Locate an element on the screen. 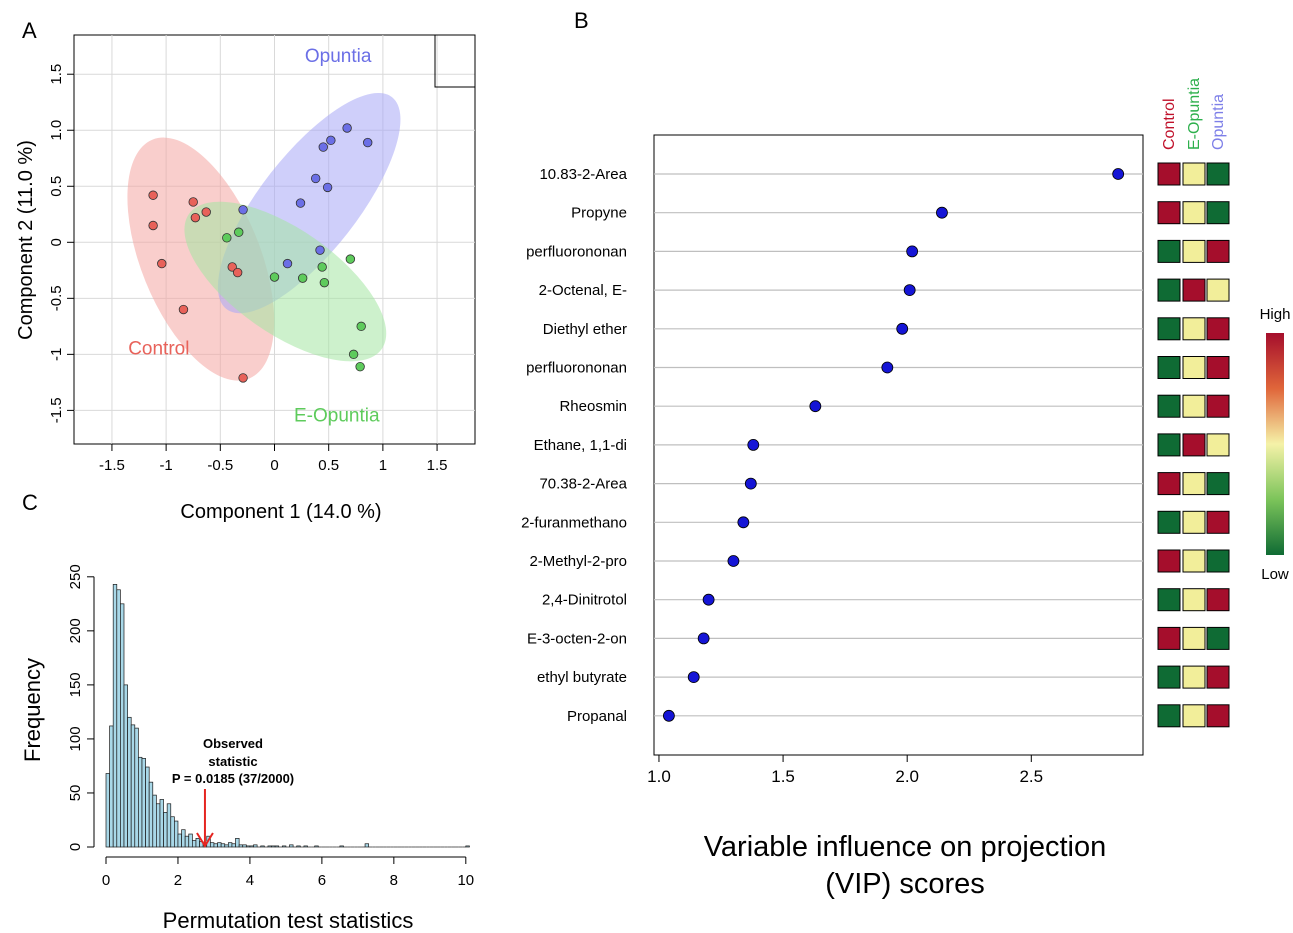  pca-y-axis-label: Component 2 (11.0 %) is located at coordinates (26, 240).